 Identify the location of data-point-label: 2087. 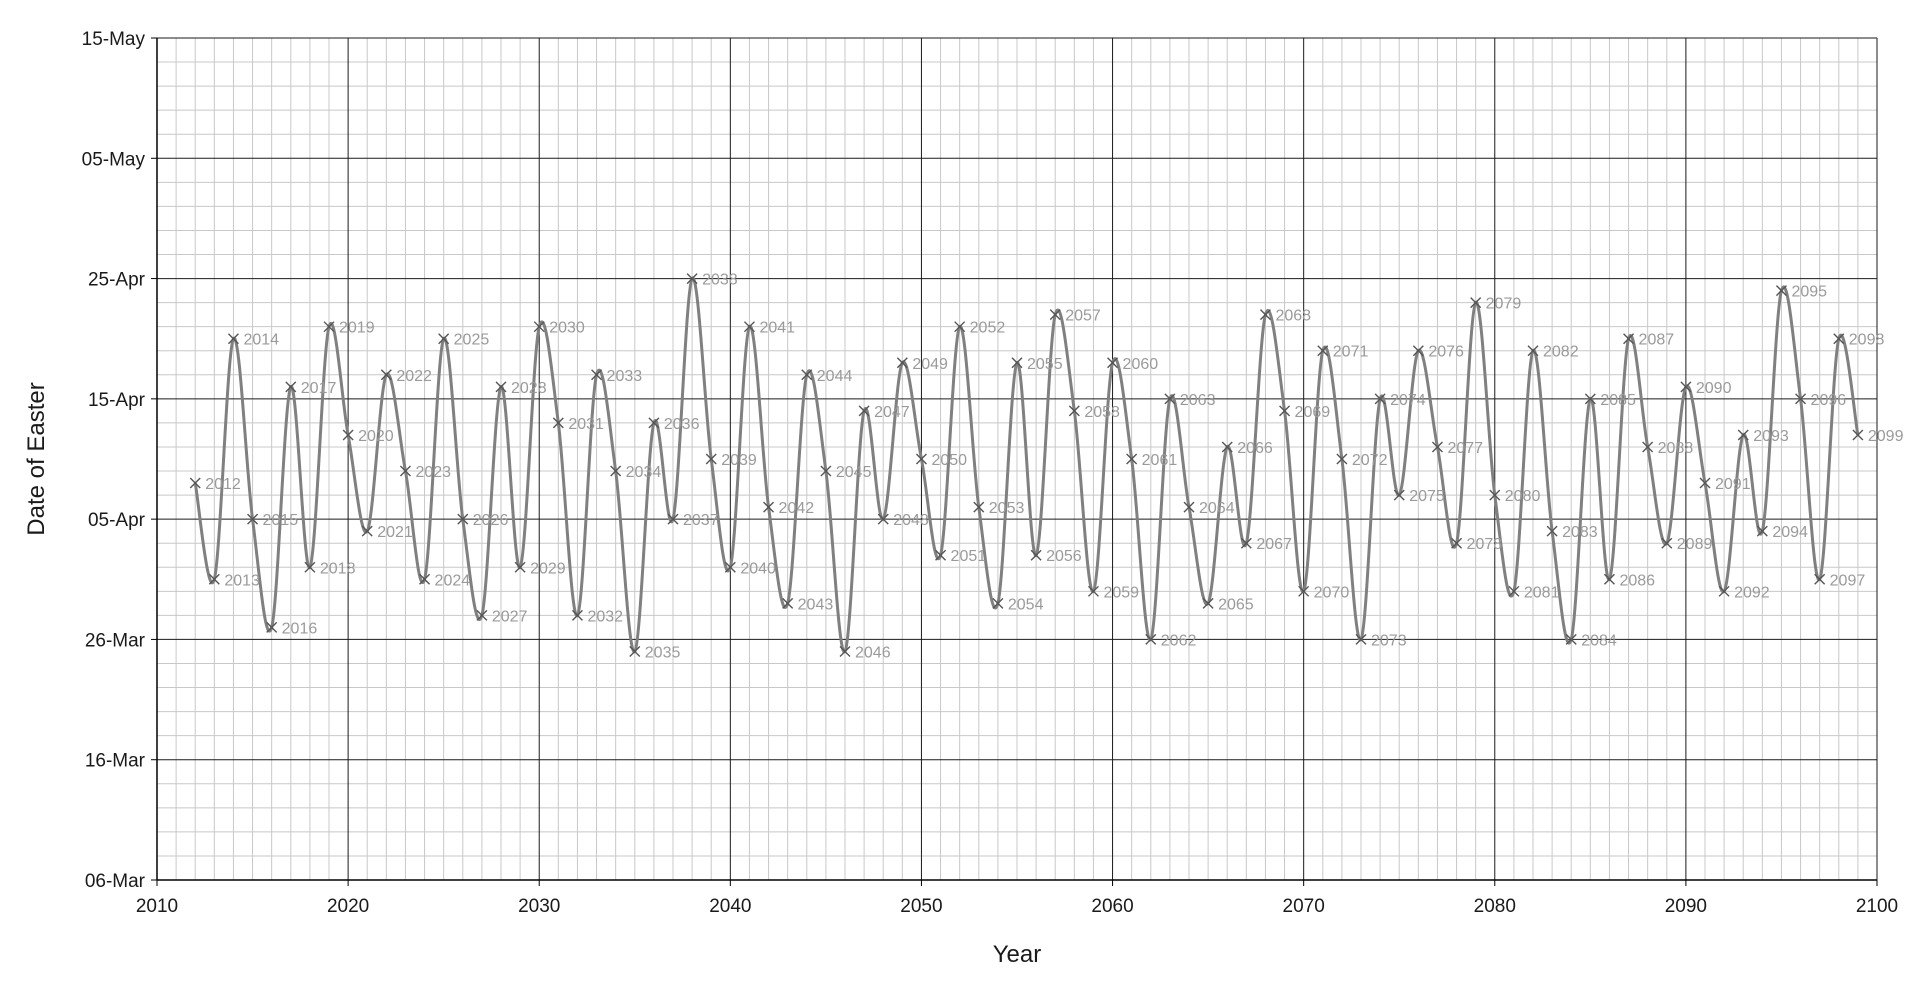
(1657, 340).